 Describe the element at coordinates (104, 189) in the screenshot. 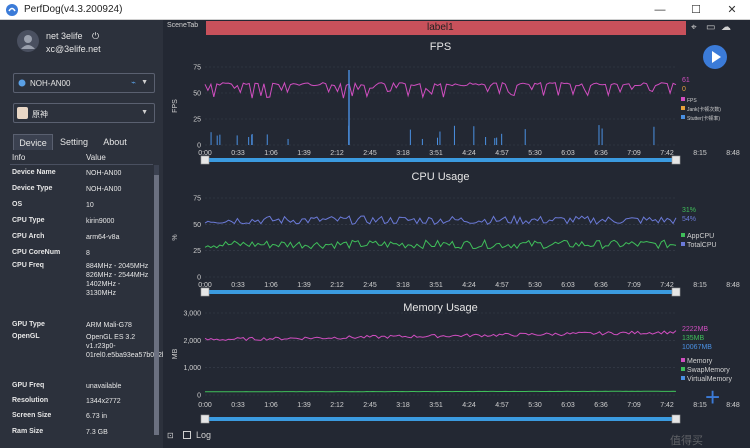

I see `info-value: NOH-AN00` at that location.